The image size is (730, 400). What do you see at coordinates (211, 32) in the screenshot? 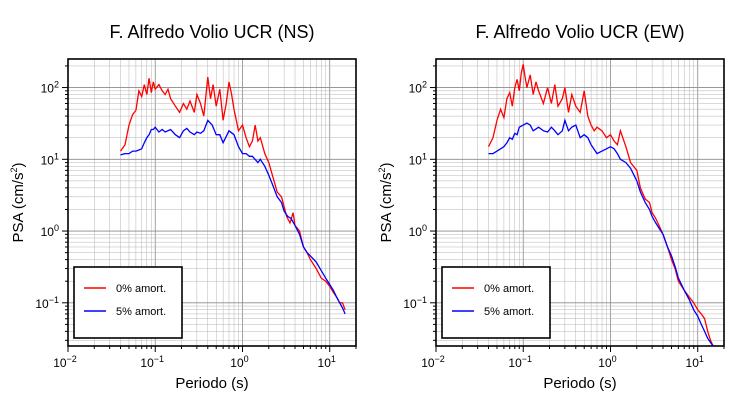
I see `chart-title: F. Alfredo Volio UCR (NS)` at bounding box center [211, 32].